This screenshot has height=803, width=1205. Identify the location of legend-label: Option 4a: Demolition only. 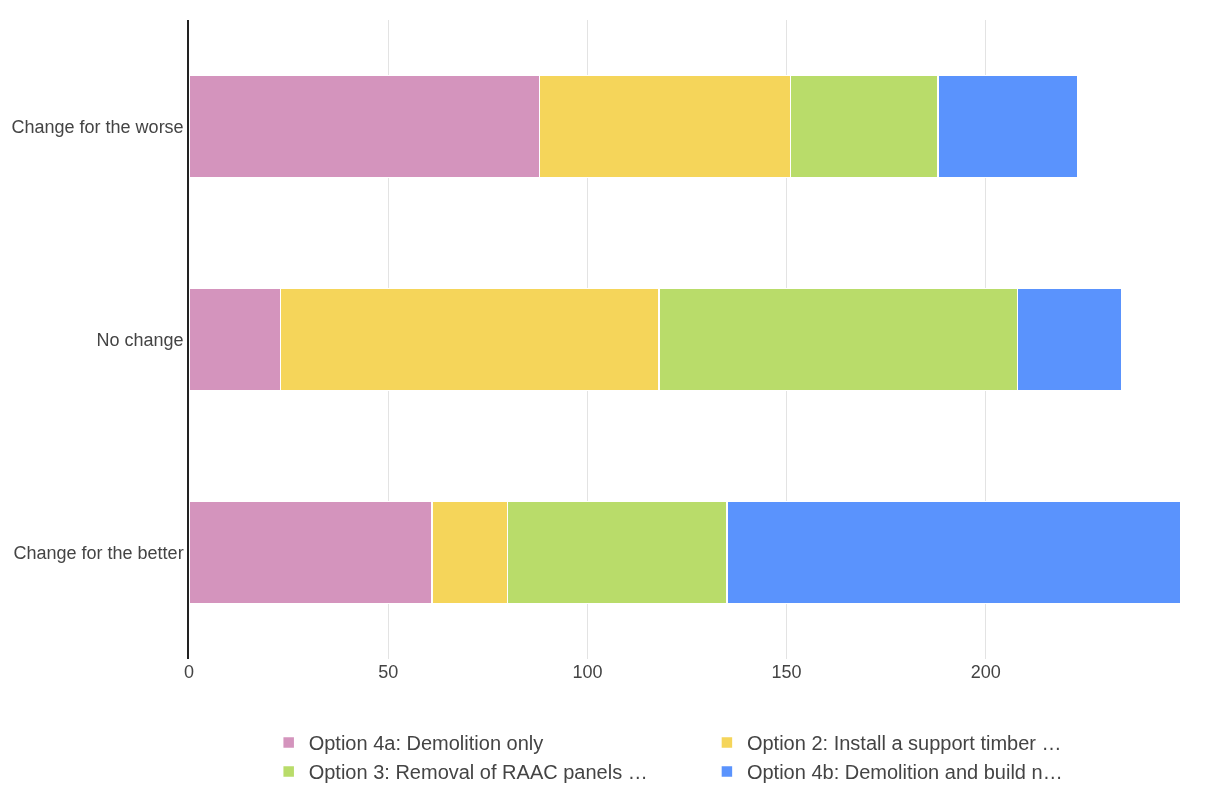
(426, 743).